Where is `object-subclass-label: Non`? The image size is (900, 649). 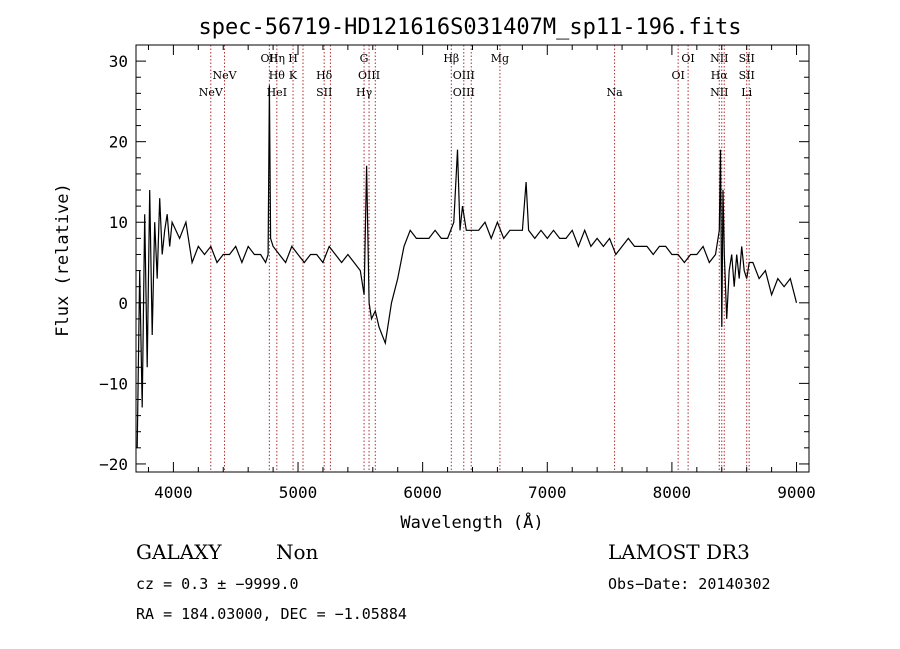
object-subclass-label: Non is located at coordinates (297, 552).